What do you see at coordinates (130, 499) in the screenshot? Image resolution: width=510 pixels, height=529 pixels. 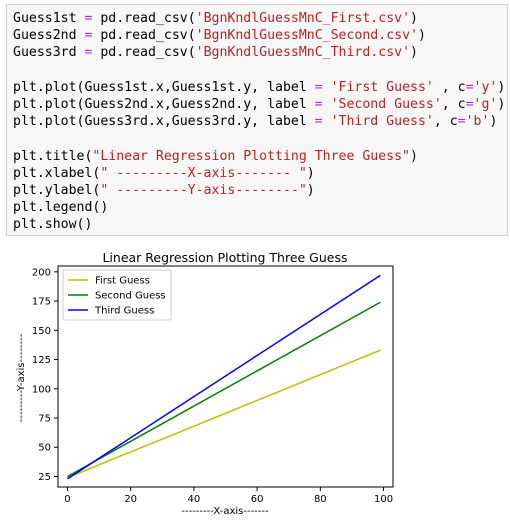 I see `x-tick-label: 20` at bounding box center [130, 499].